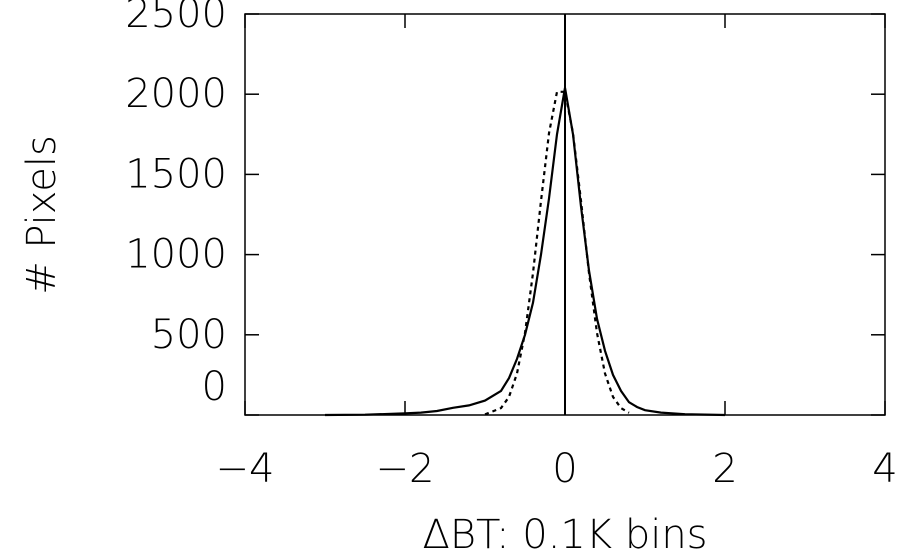 The height and width of the screenshot is (560, 900). What do you see at coordinates (564, 534) in the screenshot?
I see `x-axis-label: ΔBT: 0.1K bins` at bounding box center [564, 534].